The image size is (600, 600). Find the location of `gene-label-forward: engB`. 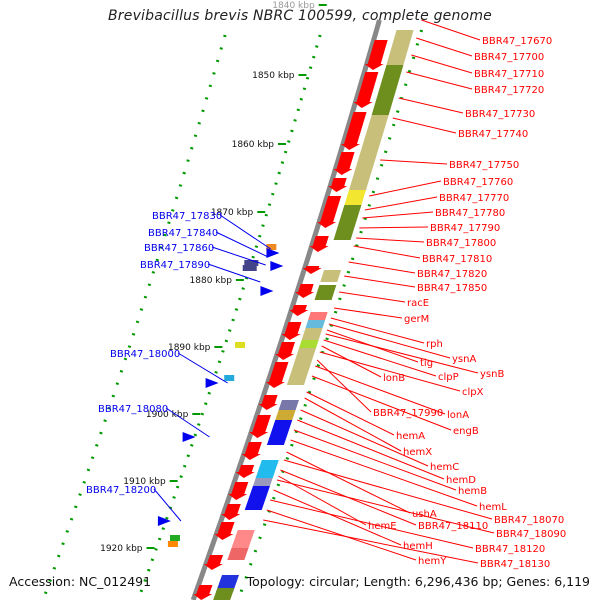

gene-label-forward: engB is located at coordinates (466, 431).